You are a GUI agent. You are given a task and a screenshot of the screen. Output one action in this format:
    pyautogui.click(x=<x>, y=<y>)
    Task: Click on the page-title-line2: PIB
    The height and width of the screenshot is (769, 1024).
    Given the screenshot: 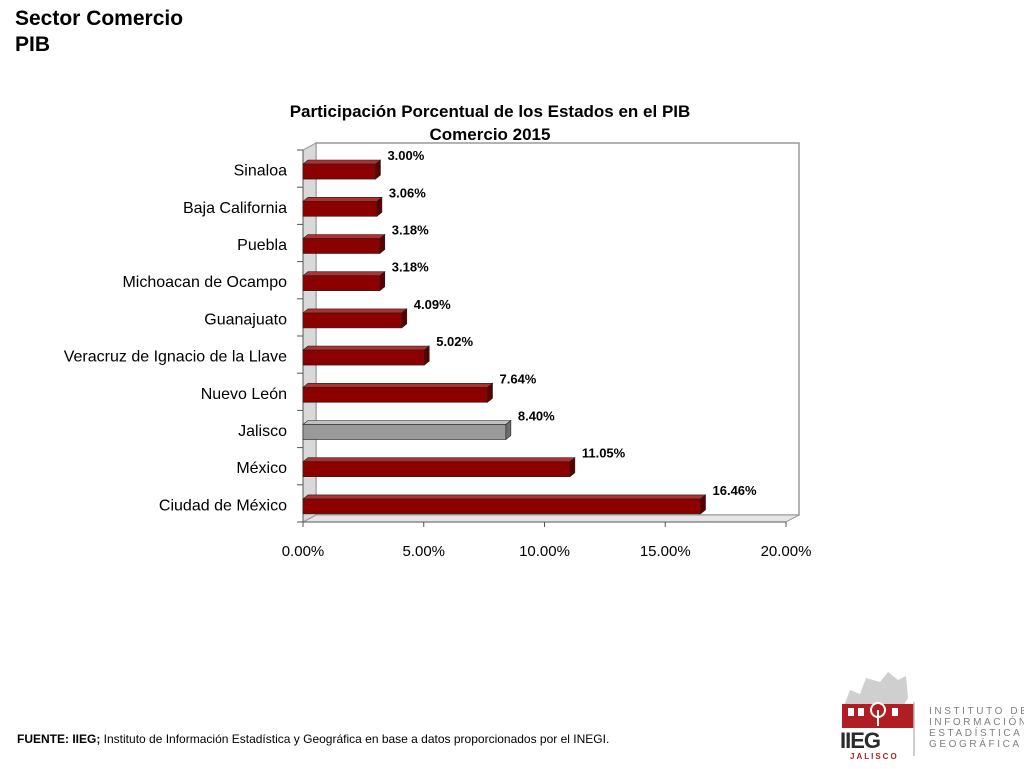 What is the action you would take?
    pyautogui.click(x=33, y=44)
    